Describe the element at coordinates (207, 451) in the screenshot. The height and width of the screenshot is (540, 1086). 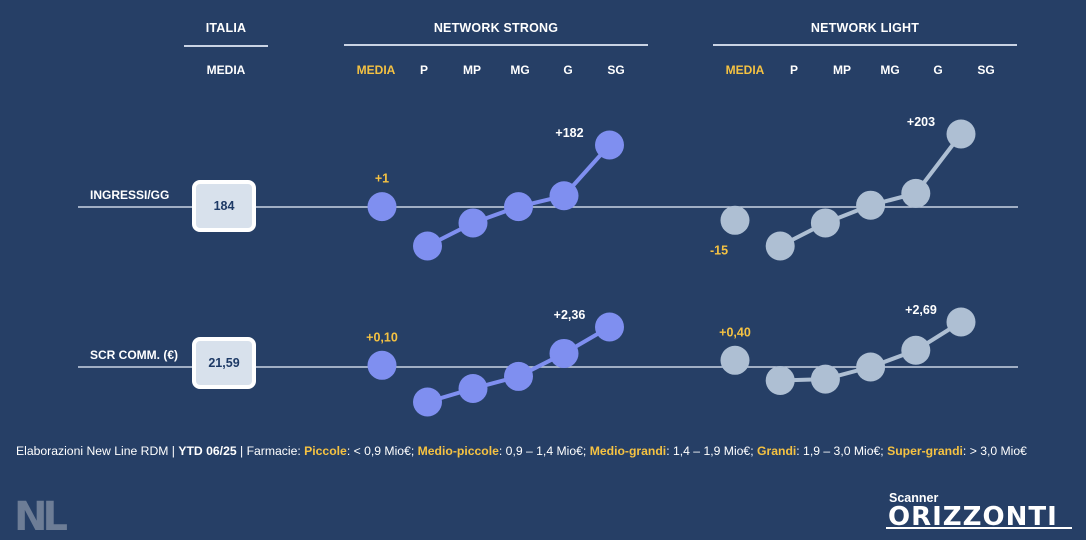
I see `footer-ytd: YTD 06/25` at that location.